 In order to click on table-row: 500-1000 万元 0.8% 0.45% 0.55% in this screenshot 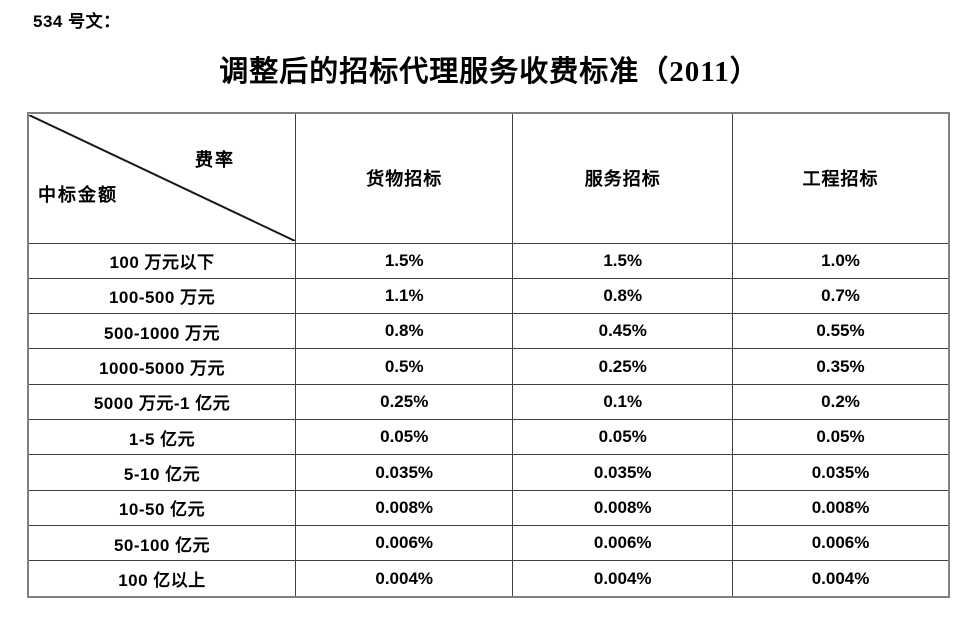, I will do `click(488, 331)`.